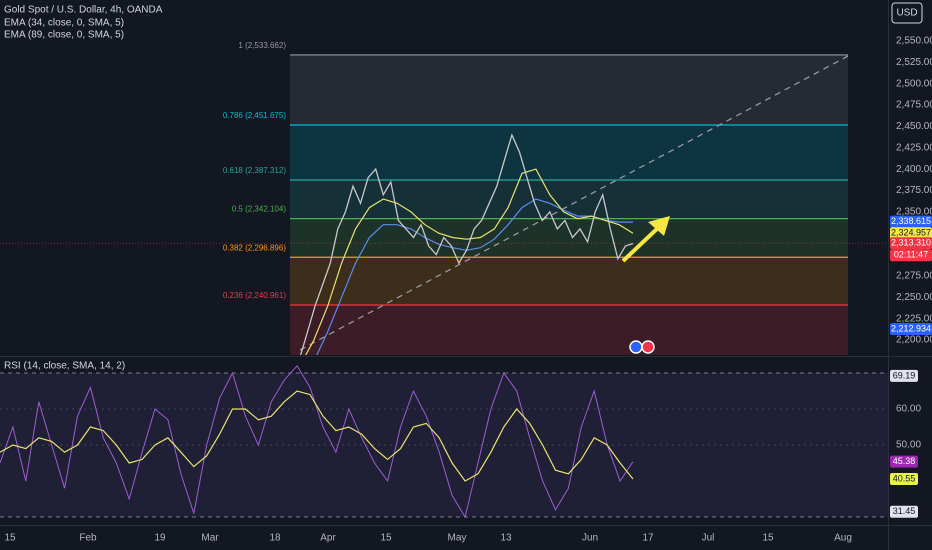  I want to click on fib-label: 0.382 (2,296.896), so click(254, 247).